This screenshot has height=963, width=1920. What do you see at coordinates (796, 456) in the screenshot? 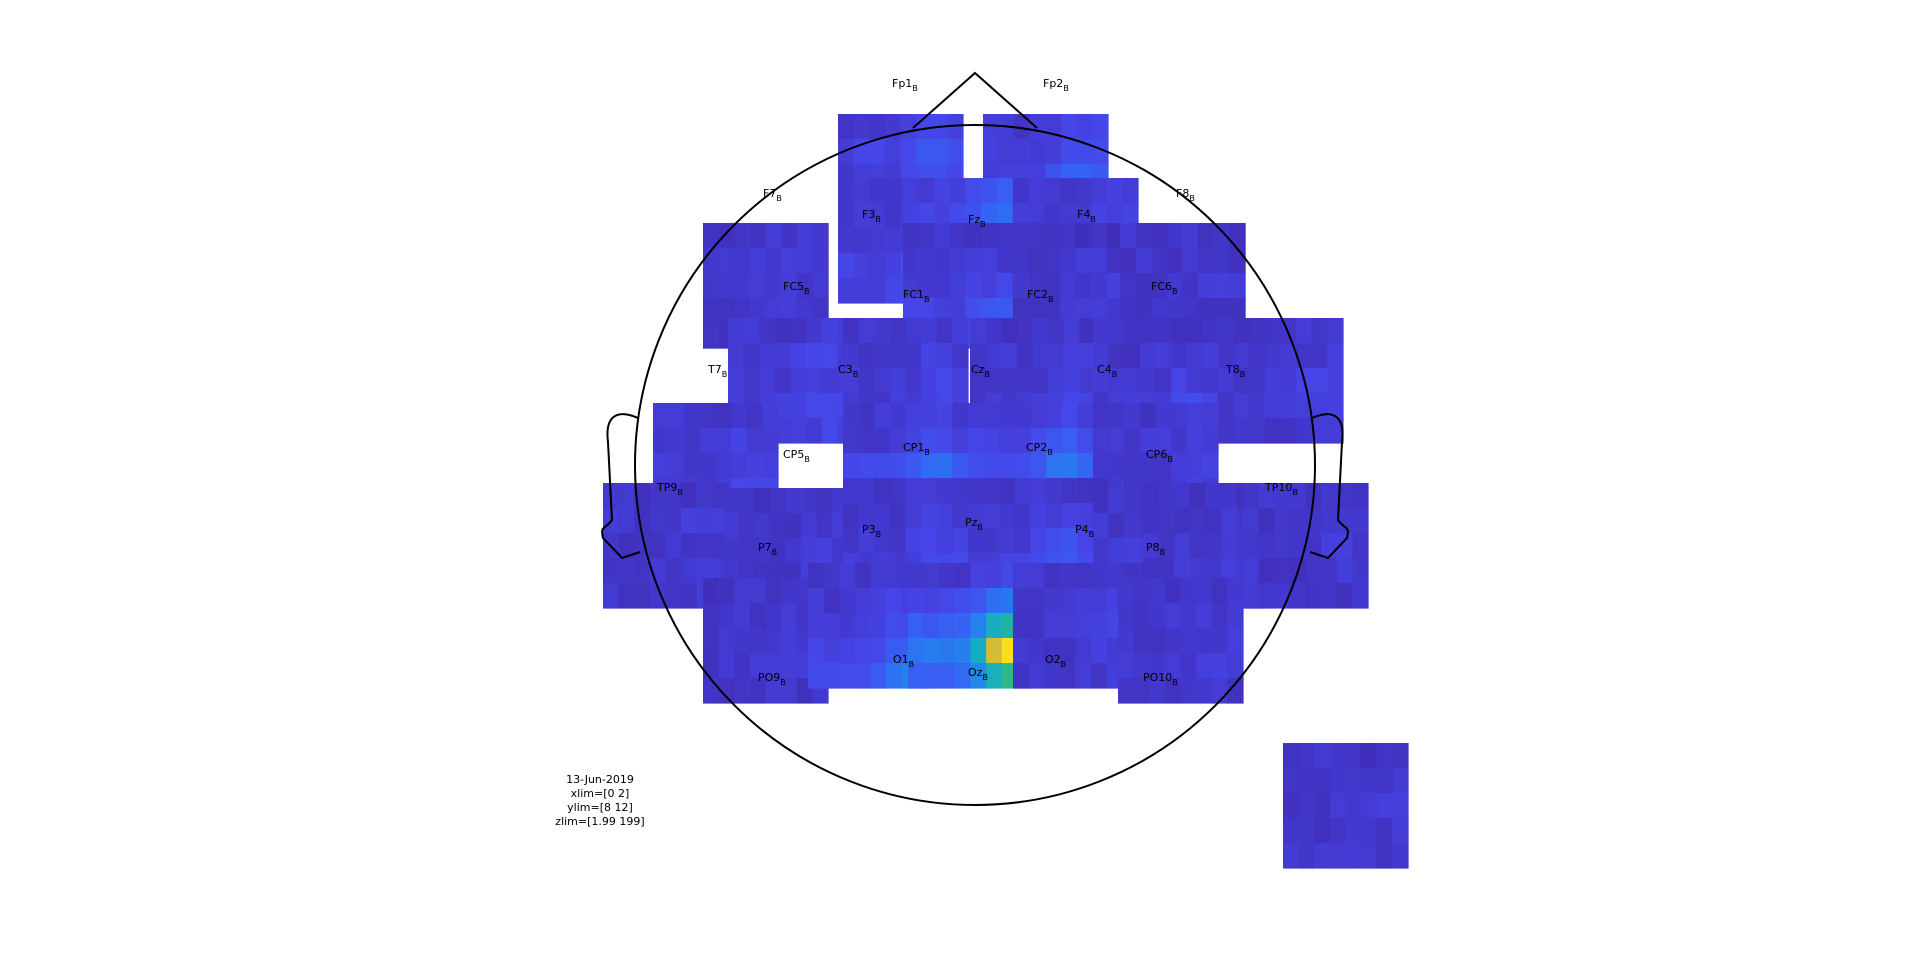
I see `channel-label-cp5: CP5B` at bounding box center [796, 456].